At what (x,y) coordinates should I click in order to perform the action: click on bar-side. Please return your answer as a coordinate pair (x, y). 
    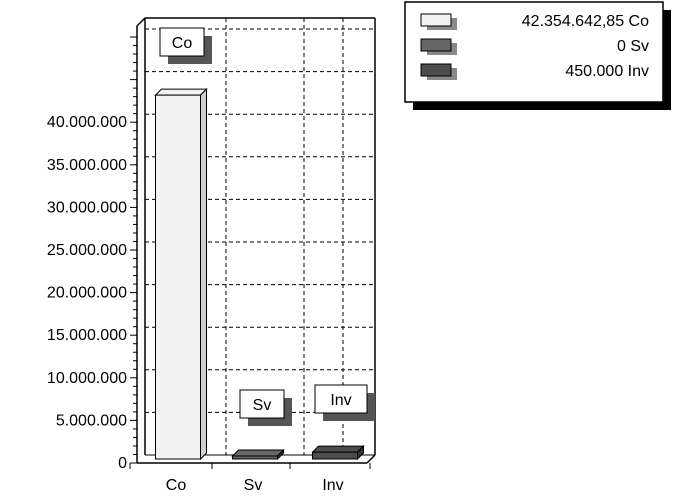
    Looking at the image, I should click on (203, 274).